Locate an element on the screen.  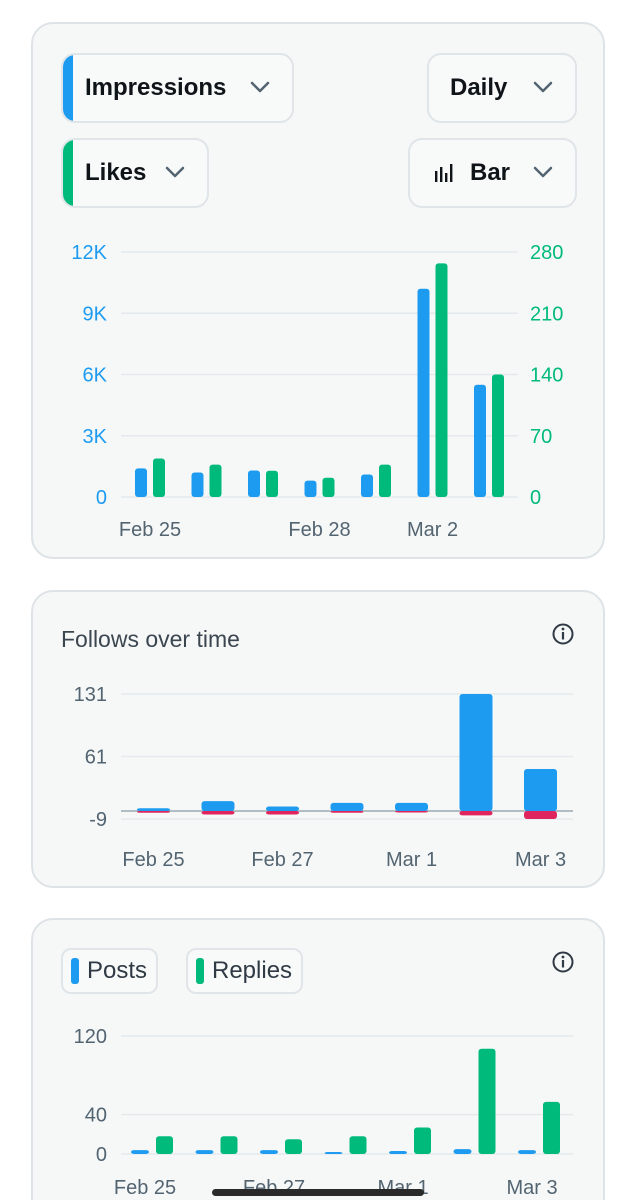
chart-type-dropdown: Bar is located at coordinates (492, 173).